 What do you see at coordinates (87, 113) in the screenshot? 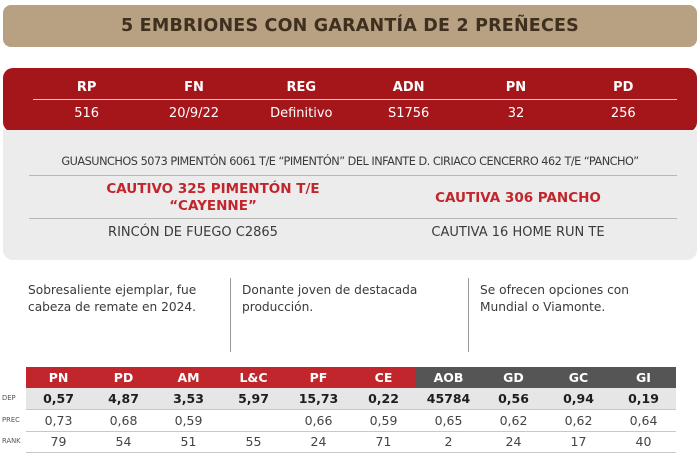
I see `registry-value-rp: 516` at bounding box center [87, 113].